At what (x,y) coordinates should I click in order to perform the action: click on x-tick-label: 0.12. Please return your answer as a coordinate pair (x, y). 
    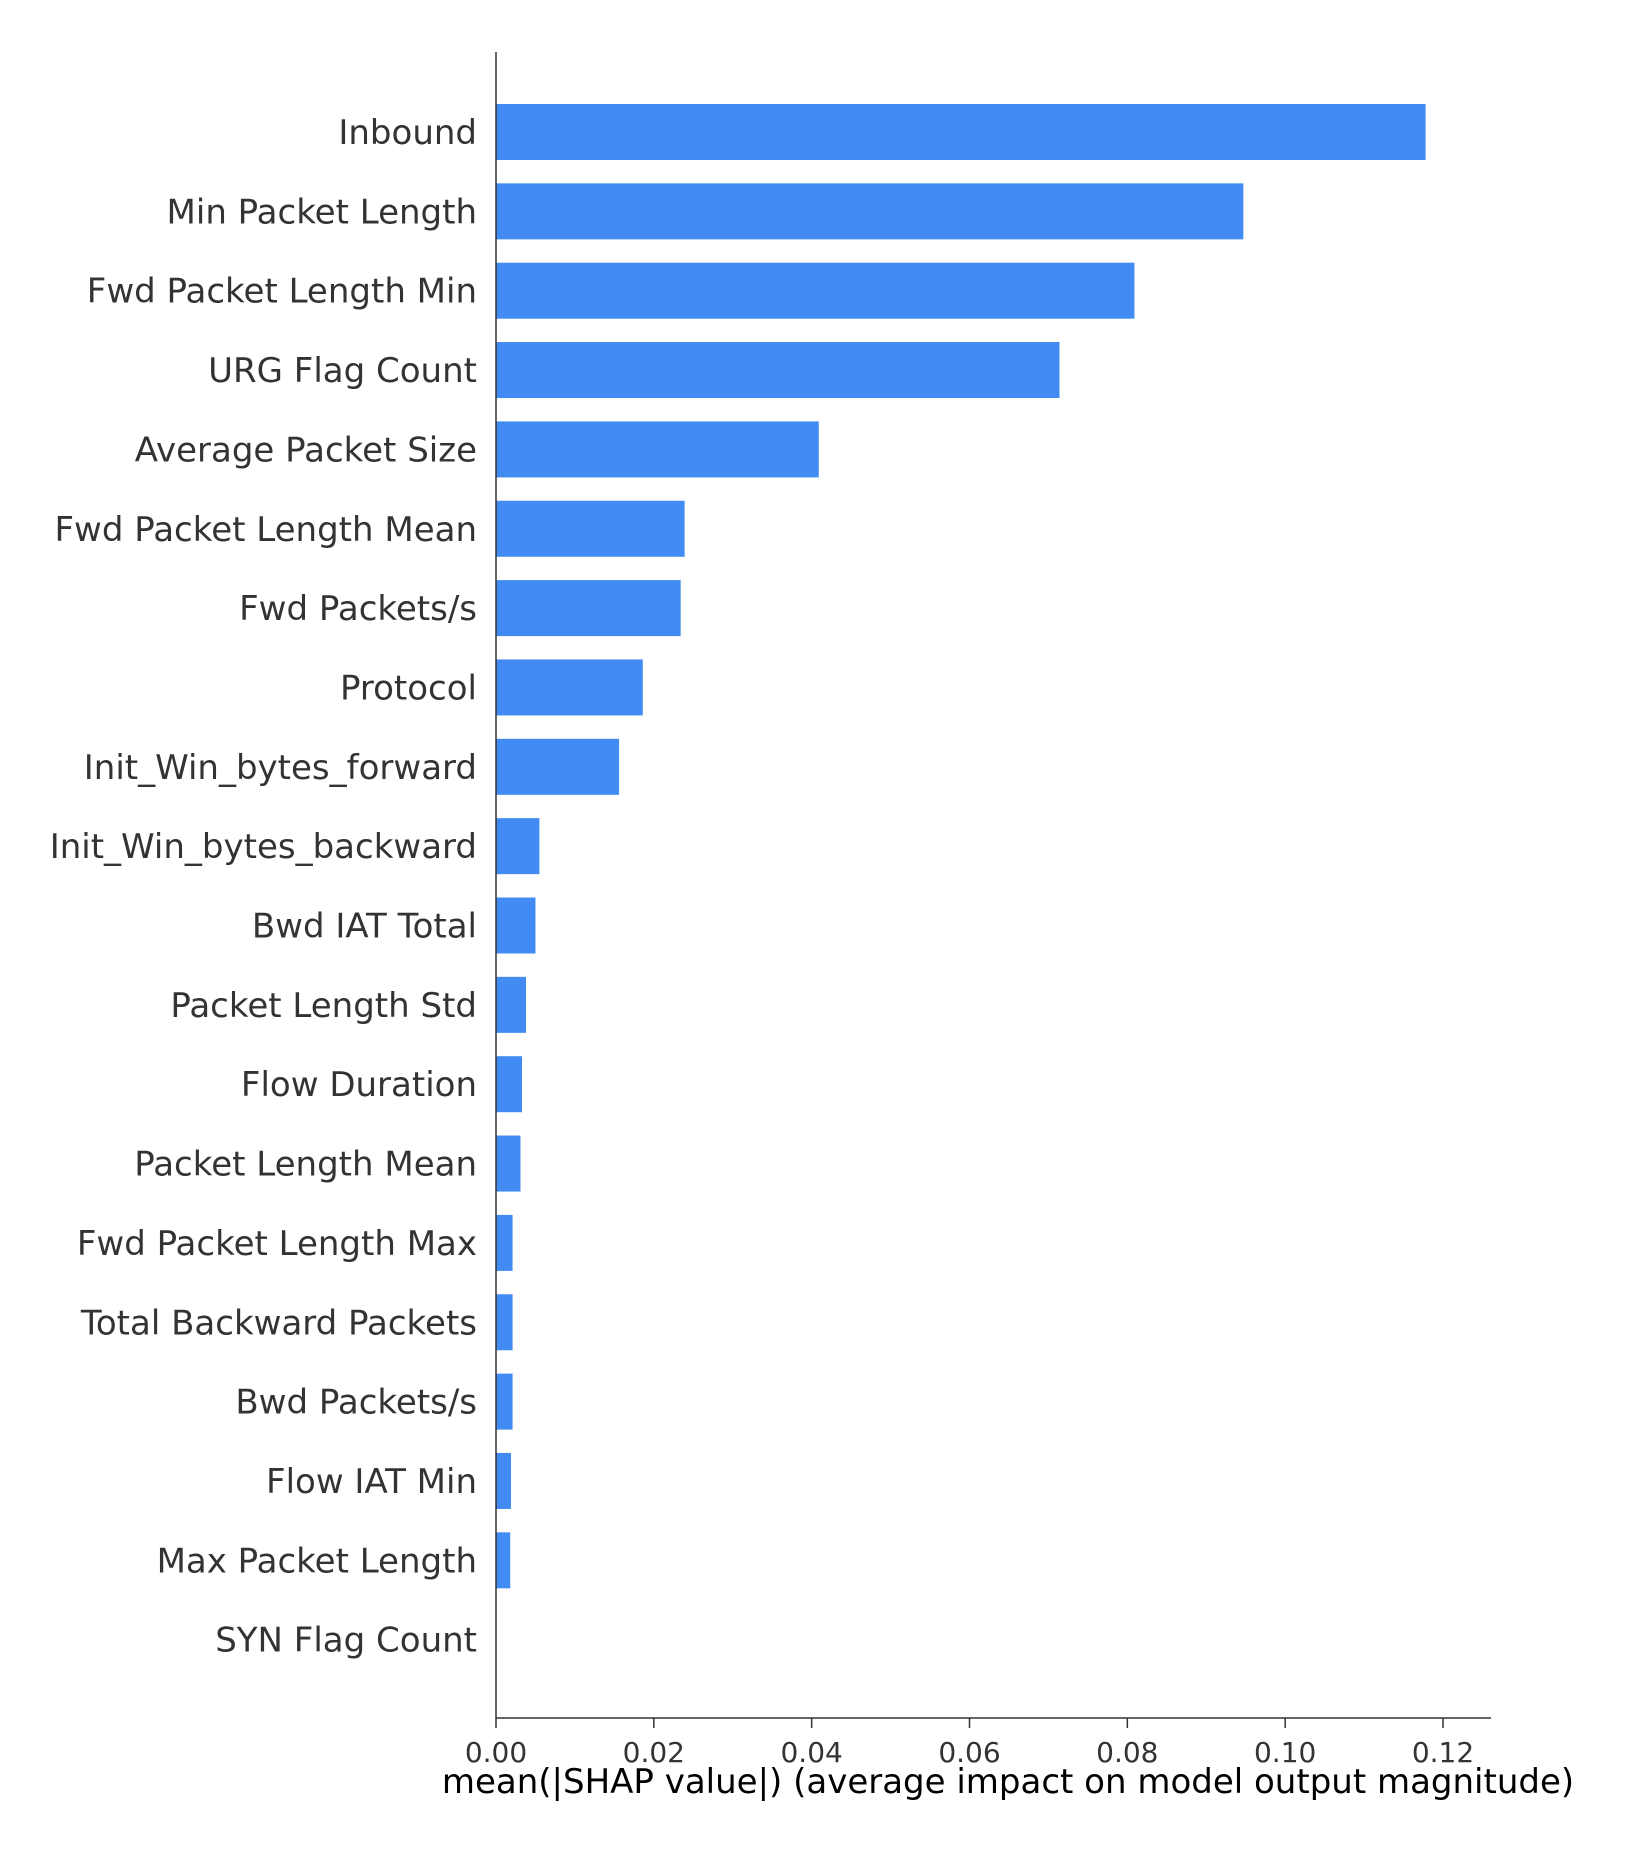
    Looking at the image, I should click on (1443, 1752).